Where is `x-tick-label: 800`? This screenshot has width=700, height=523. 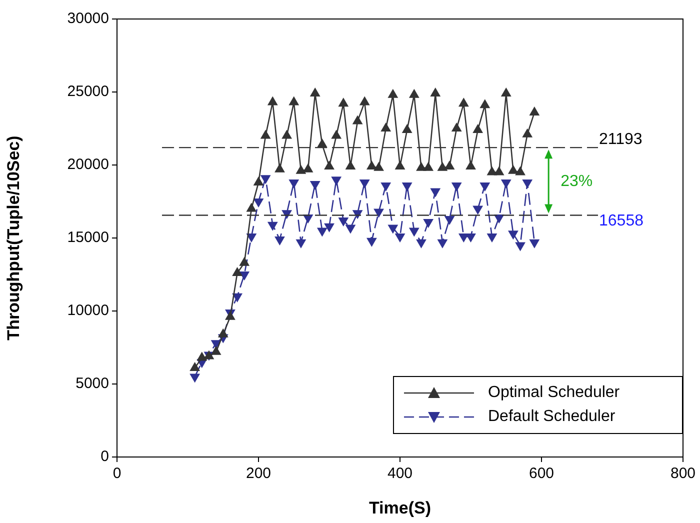
x-tick-label: 800 is located at coordinates (683, 473).